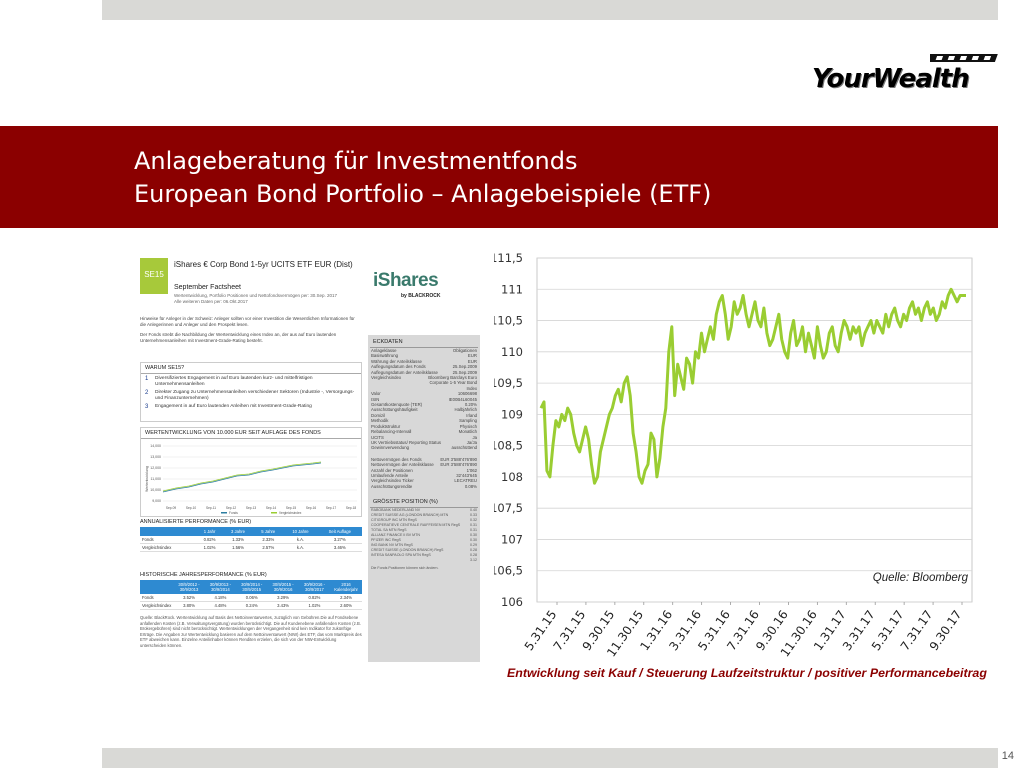 The image size is (1024, 768). I want to click on position-row: ING BANK NV MTN RegS 0.29, so click(424, 545).